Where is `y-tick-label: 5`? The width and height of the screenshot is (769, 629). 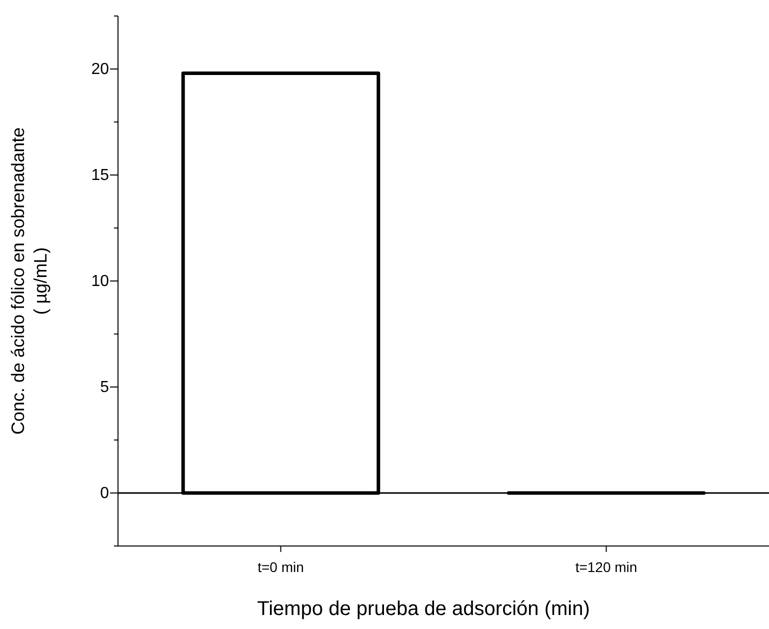 y-tick-label: 5 is located at coordinates (105, 387).